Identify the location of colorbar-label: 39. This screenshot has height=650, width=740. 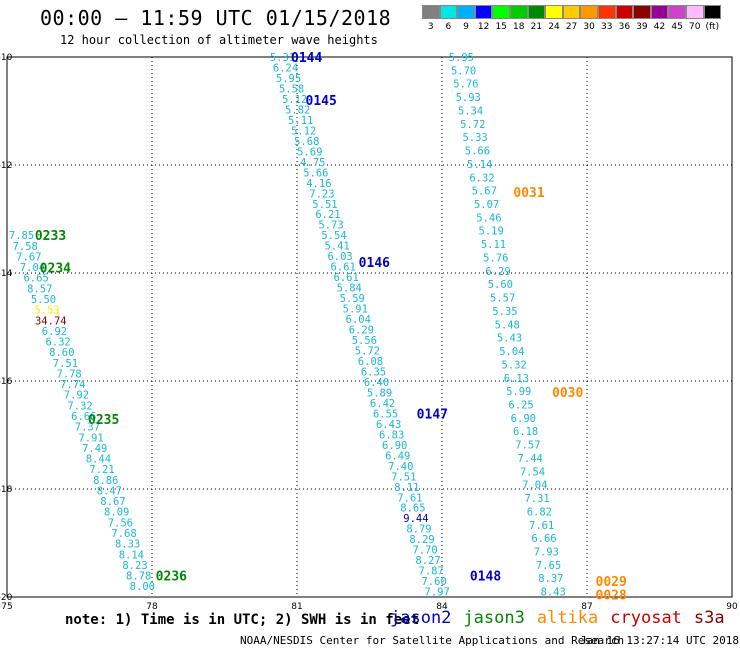
(642, 27).